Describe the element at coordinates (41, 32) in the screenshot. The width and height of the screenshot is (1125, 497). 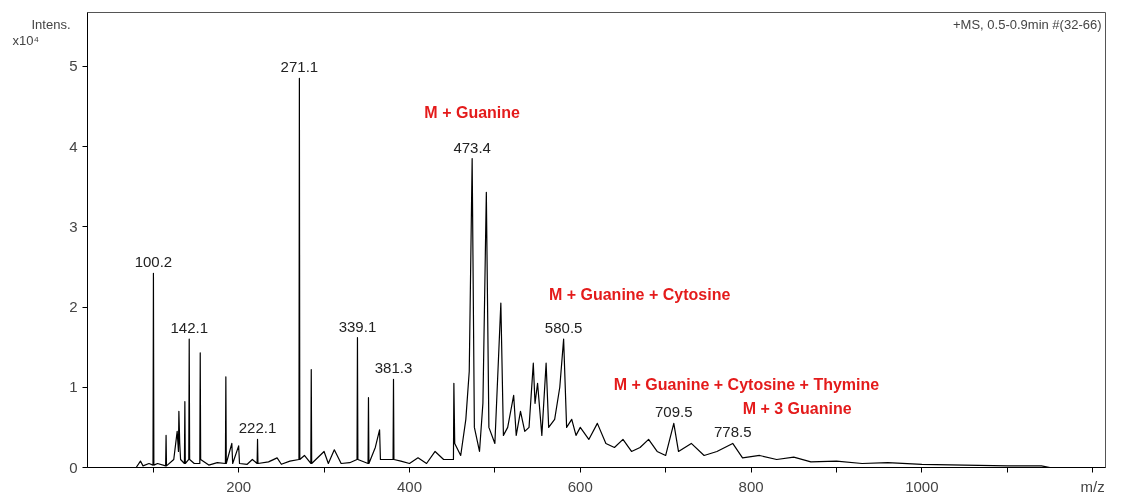
I see `y-axis-title: Intens. x10⁴` at that location.